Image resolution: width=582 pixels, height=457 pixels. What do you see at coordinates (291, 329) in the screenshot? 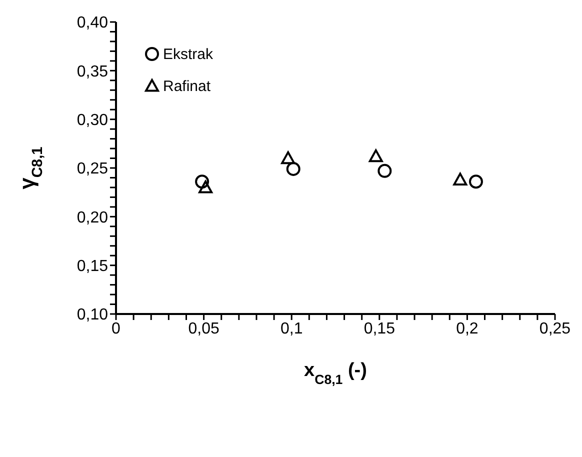
I see `x-tick-label: 0,1` at bounding box center [291, 329].